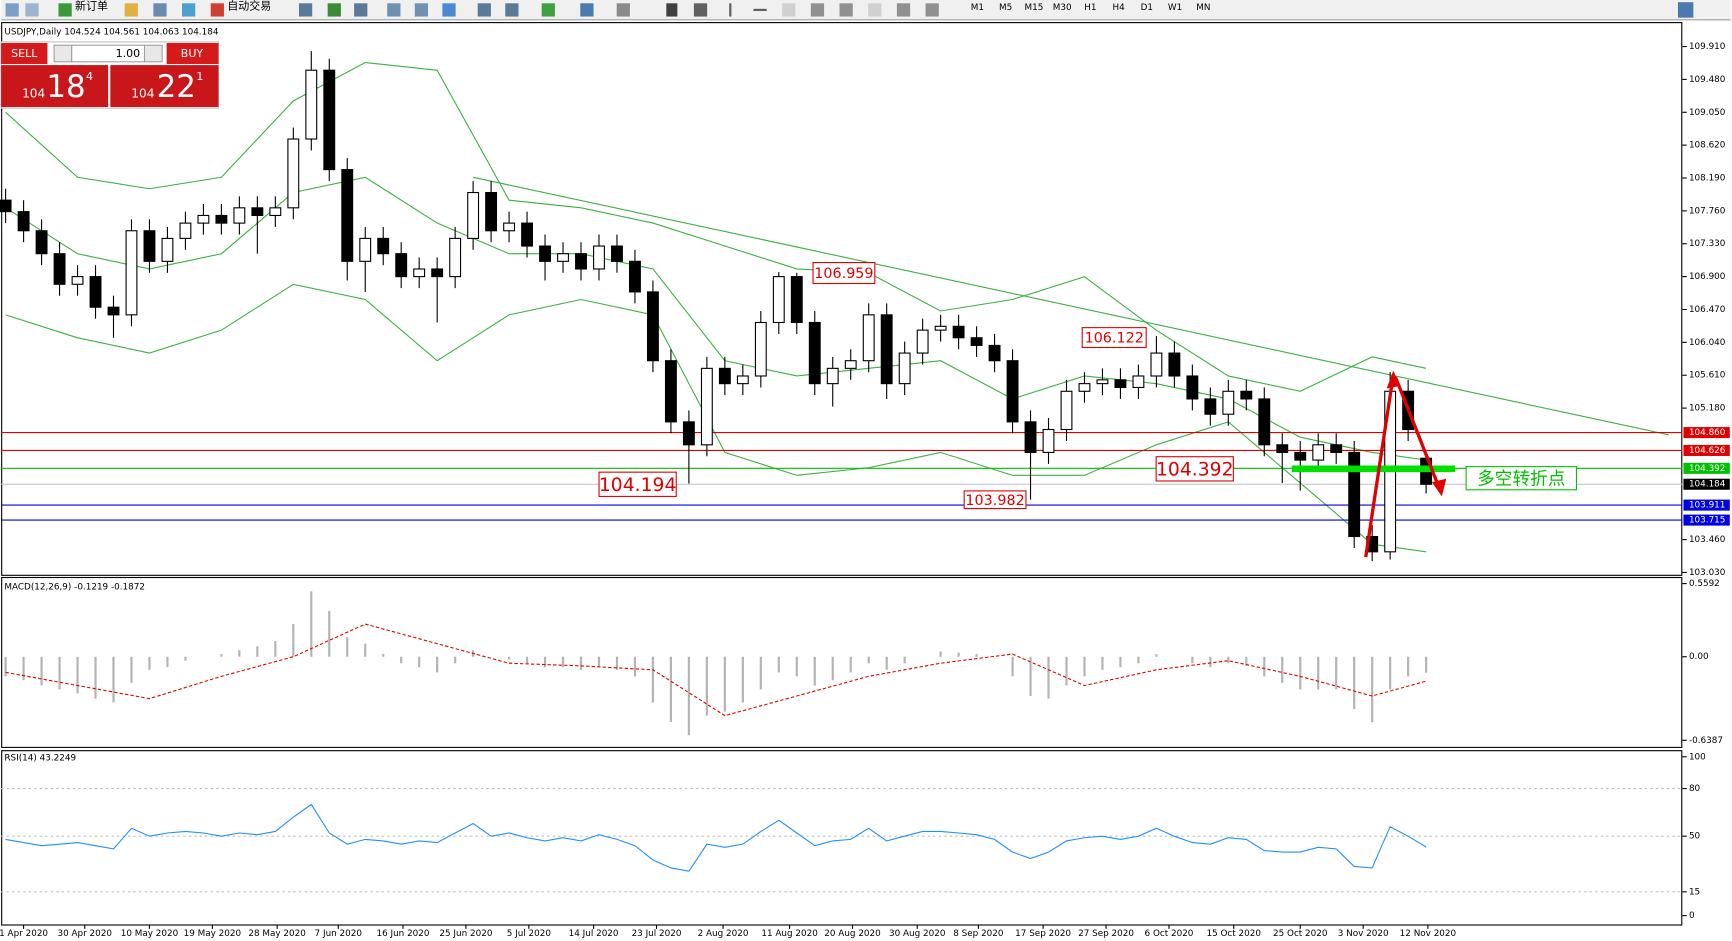 The image size is (1732, 941). What do you see at coordinates (1707, 343) in the screenshot?
I see `y-tick-label: 106.040` at bounding box center [1707, 343].